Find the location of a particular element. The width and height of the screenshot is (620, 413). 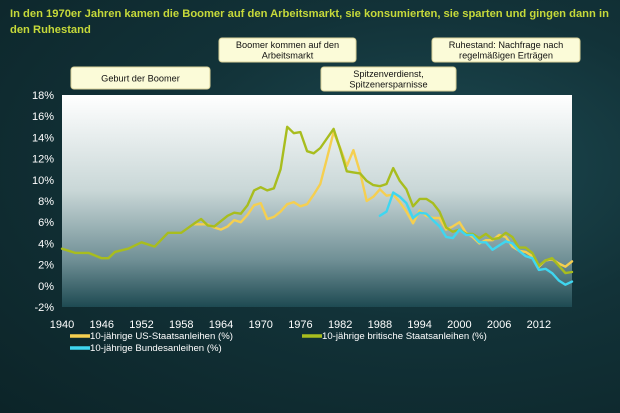

series-line-de is located at coordinates (476, 238).